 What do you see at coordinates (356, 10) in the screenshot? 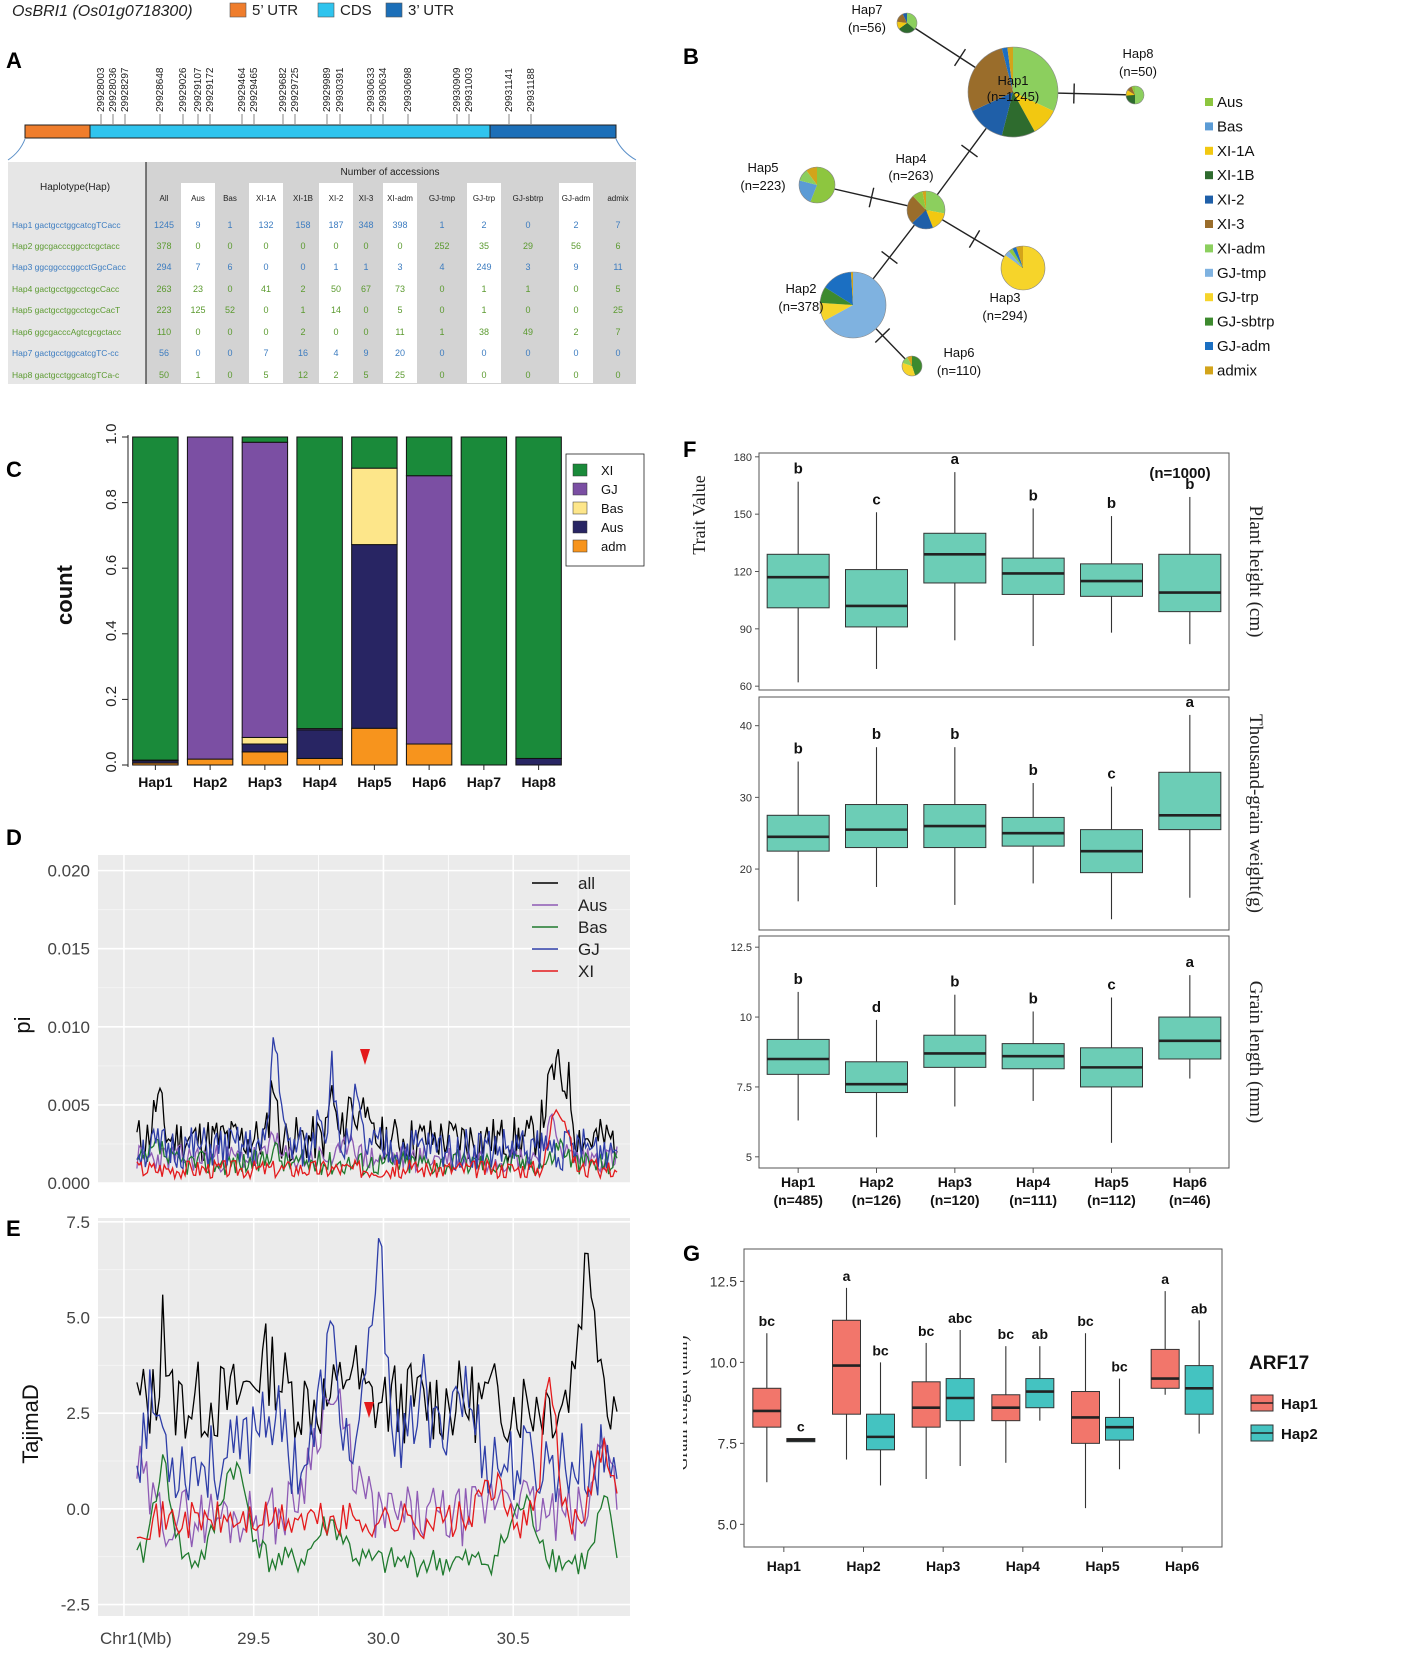
I see `legend-label: CDS` at bounding box center [356, 10].